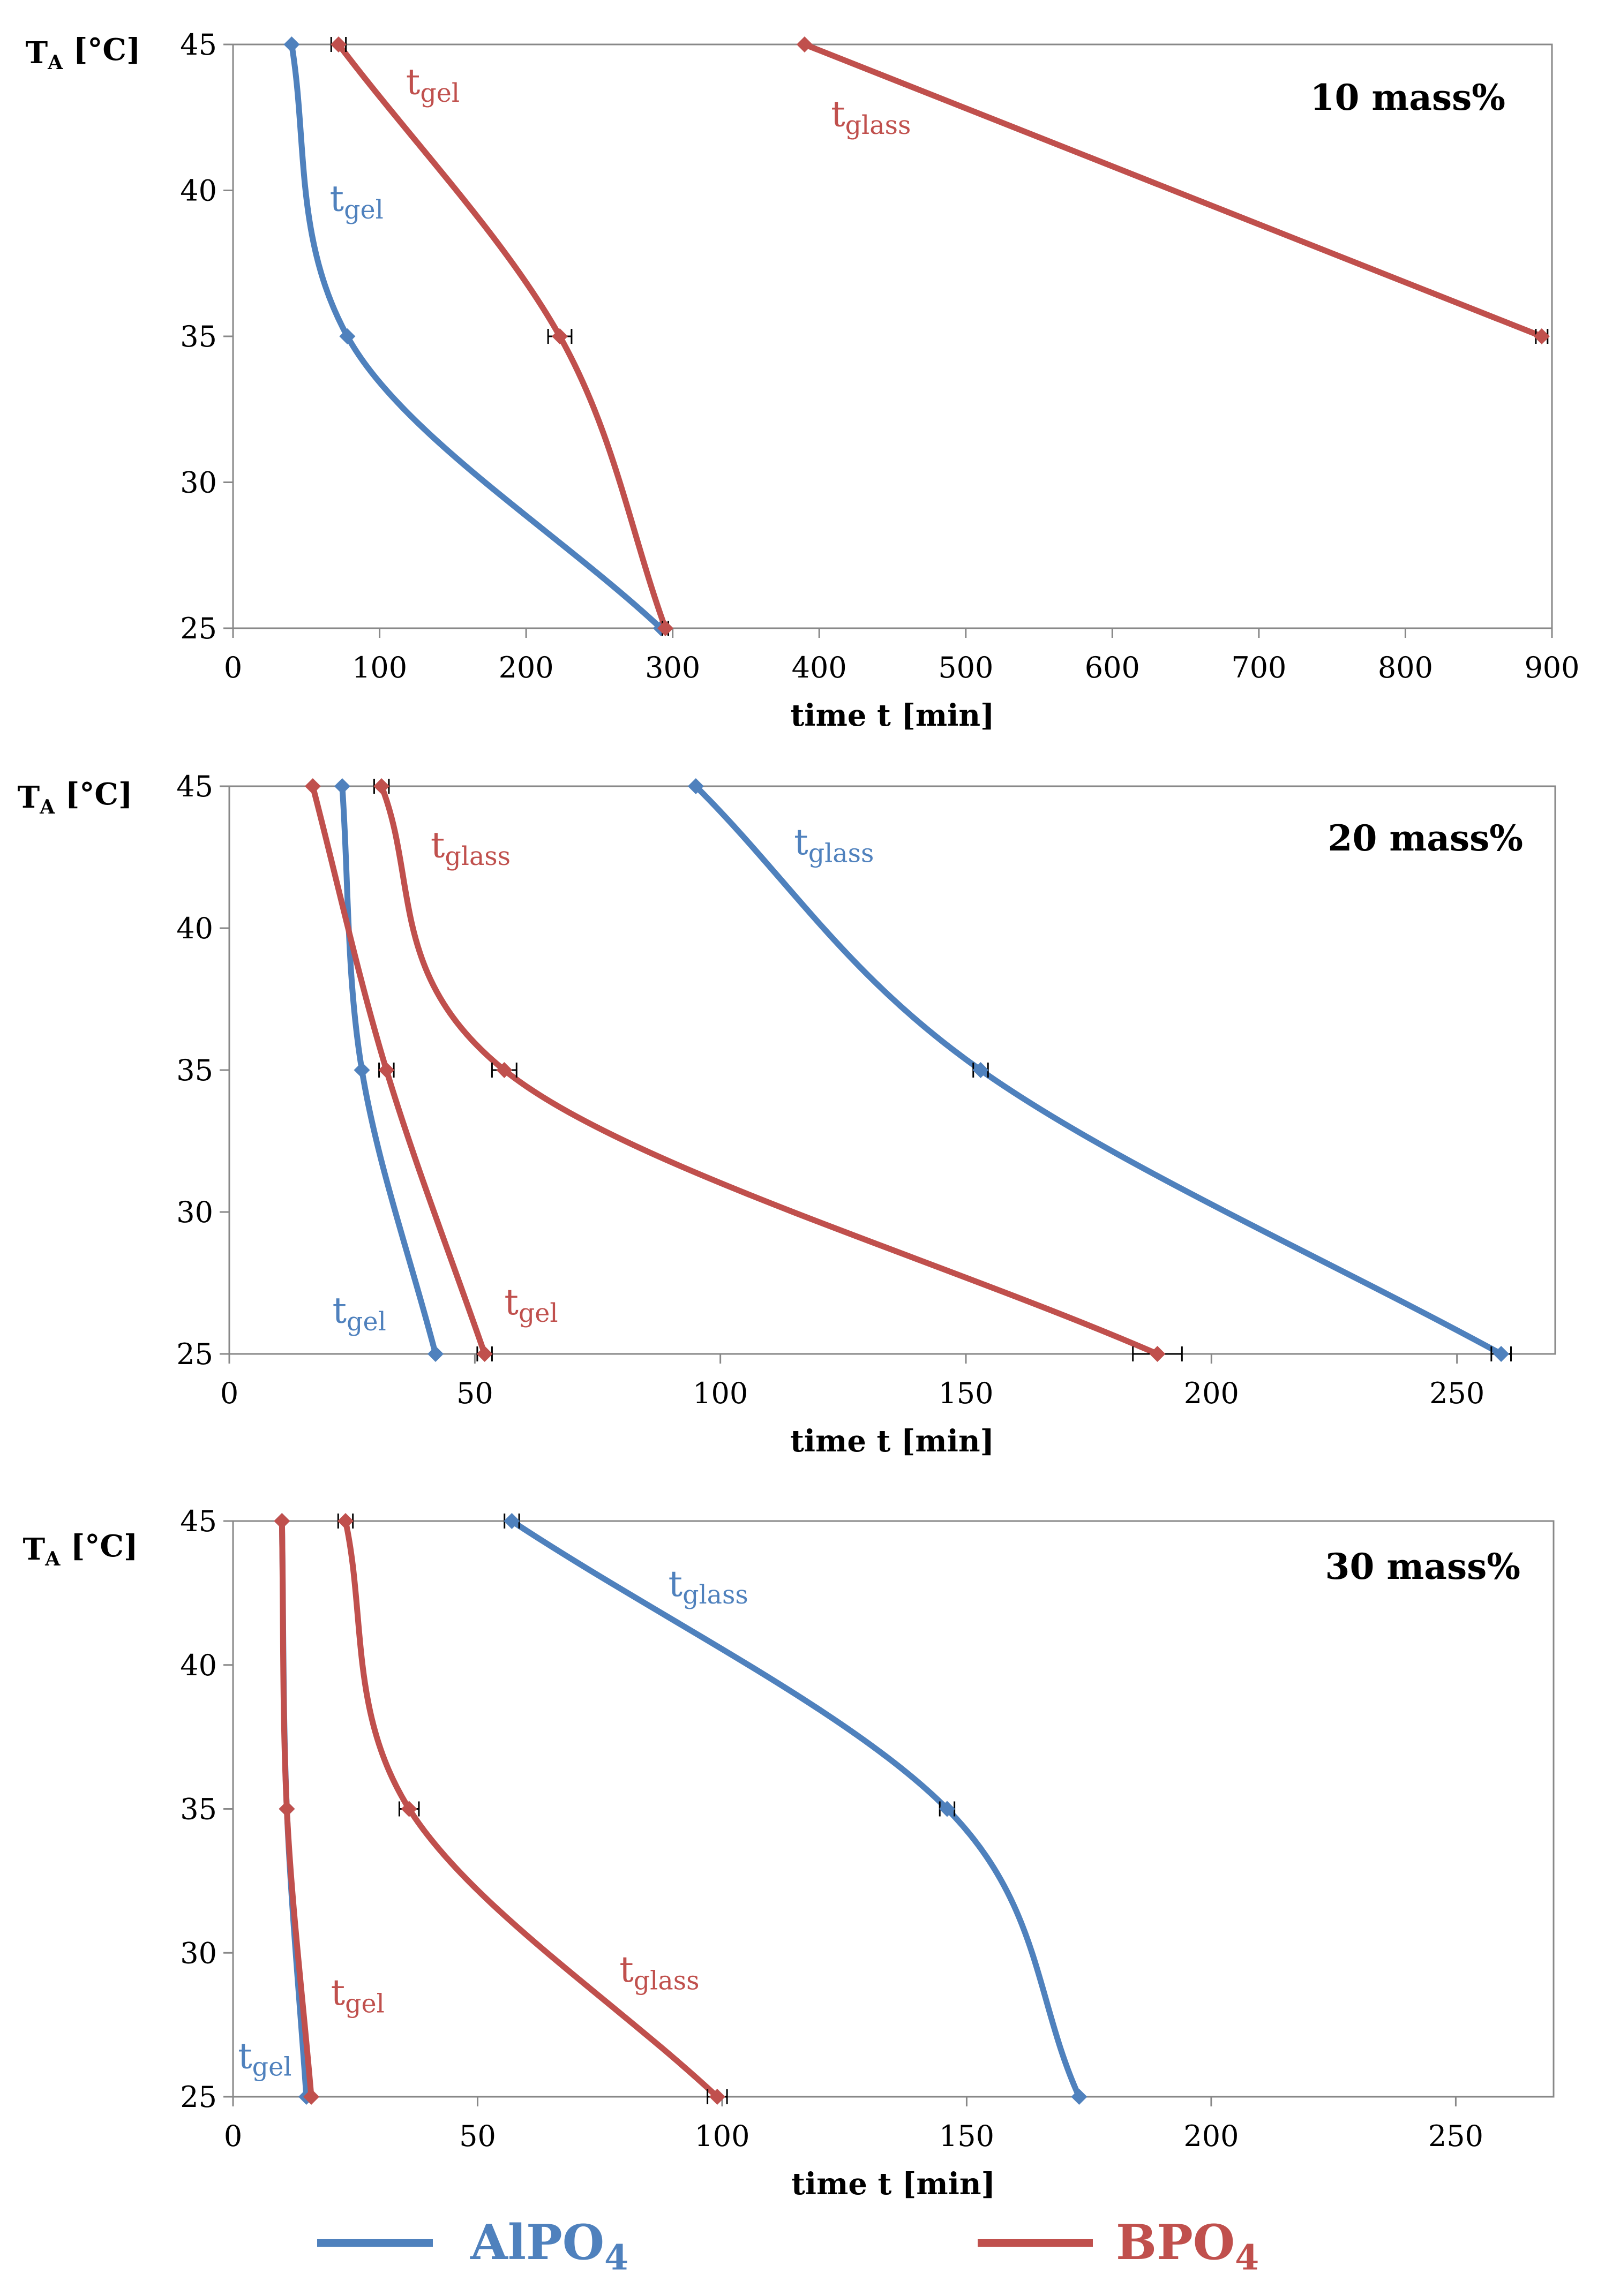 The height and width of the screenshot is (2296, 1605). I want to click on legend-label-BPO4: BPO4, so click(1187, 2246).